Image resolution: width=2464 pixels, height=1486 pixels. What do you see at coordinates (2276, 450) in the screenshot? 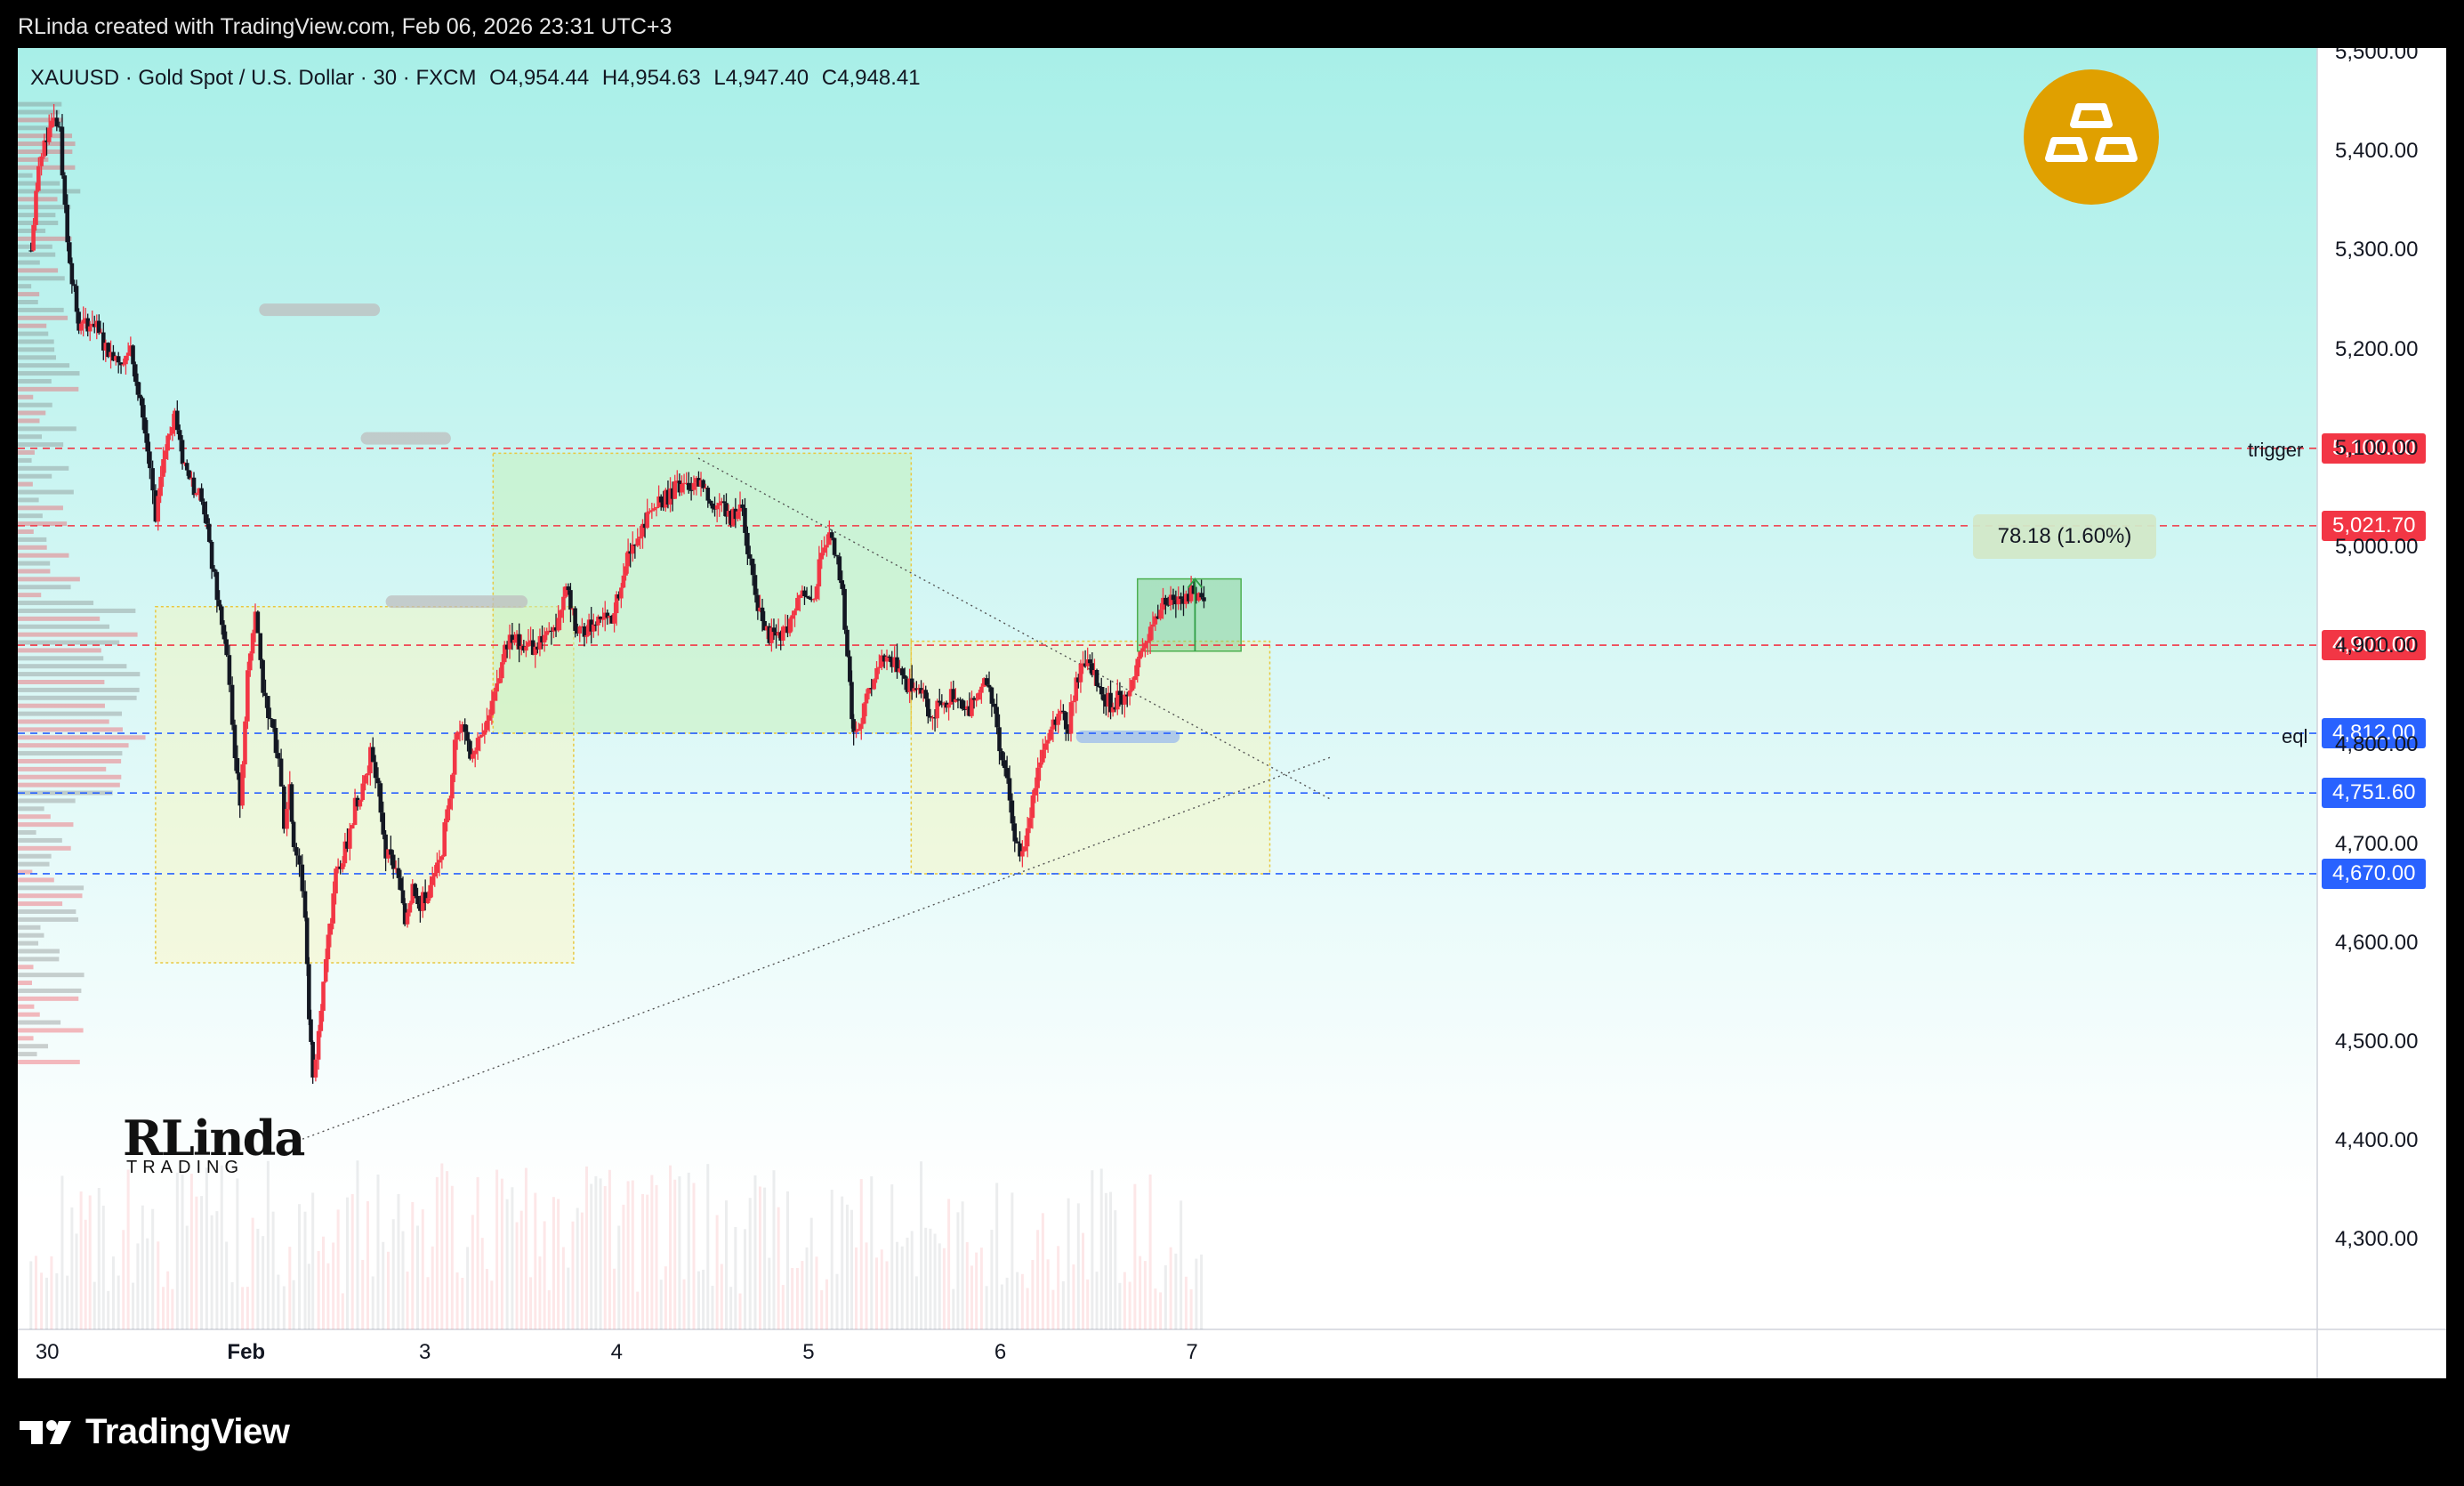
I see `trigger-tag: trigger` at bounding box center [2276, 450].